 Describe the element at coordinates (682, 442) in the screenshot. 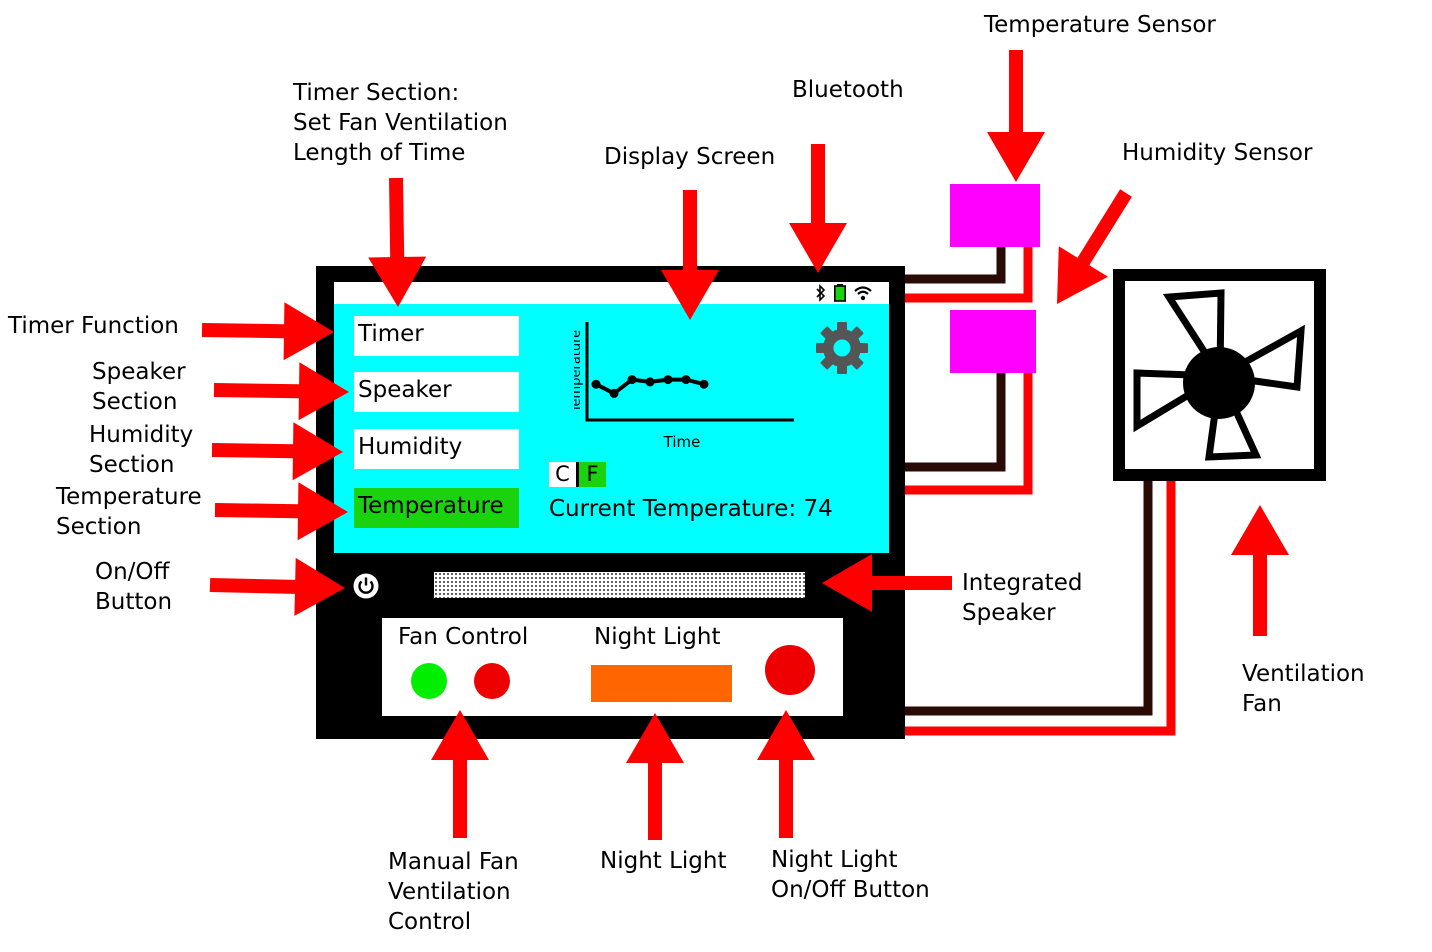

I see `chart-xlabel: Time` at that location.